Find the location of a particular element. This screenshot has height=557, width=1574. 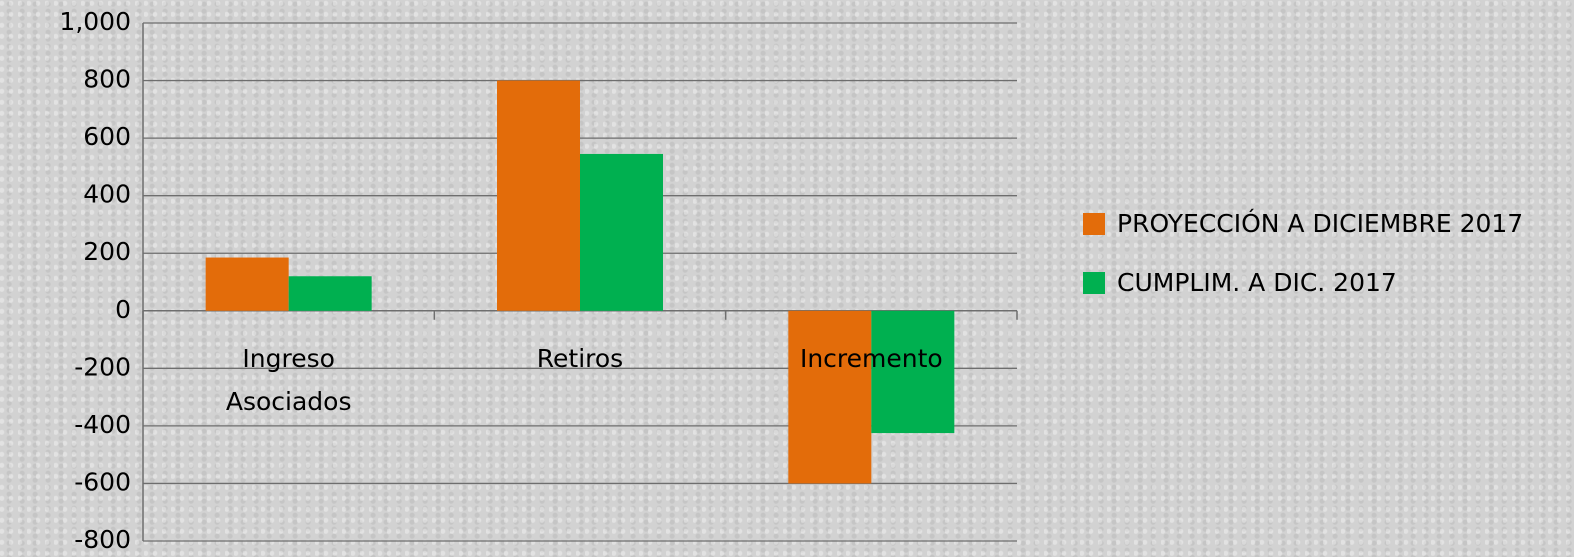

legend-item: PROYECCIÓN A DICIEMBRE 2017 is located at coordinates (1323, 223).